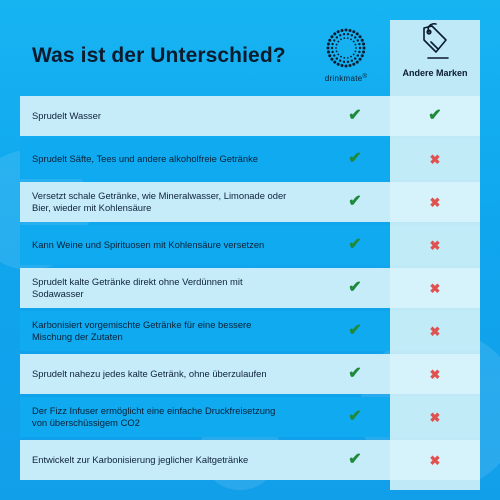  Describe the element at coordinates (346, 48) in the screenshot. I see `sparkle-ring-icon` at that location.